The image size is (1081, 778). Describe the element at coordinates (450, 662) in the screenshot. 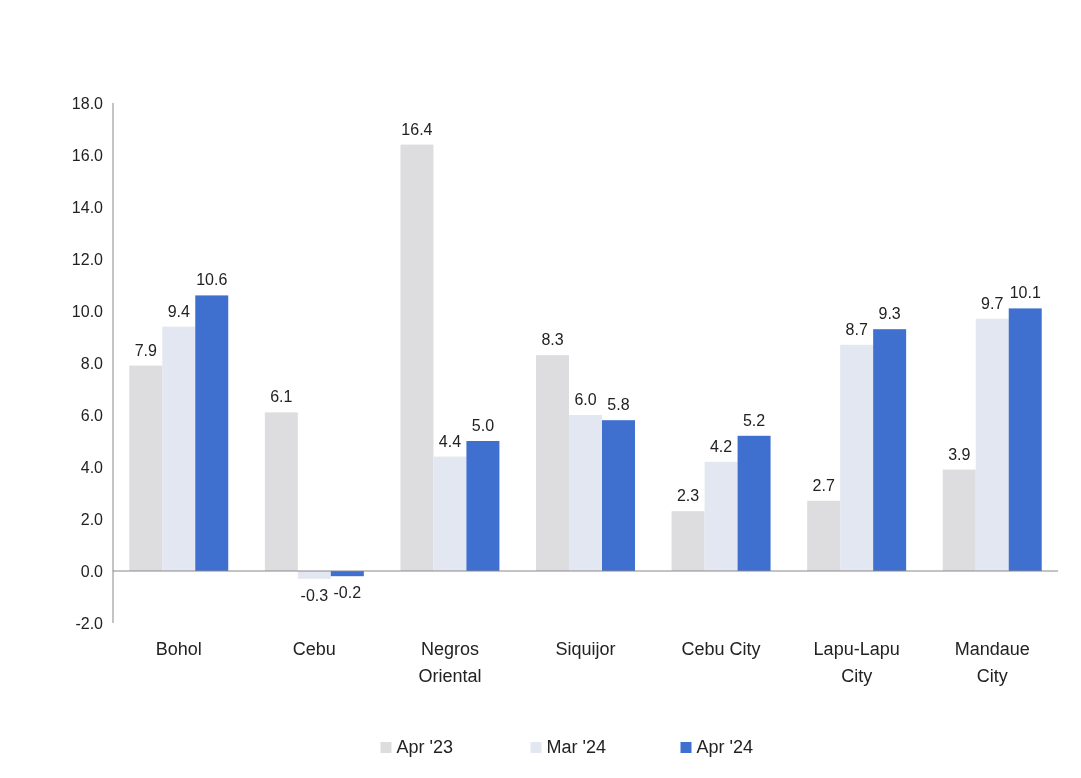

I see `x-tick-label: Negros Oriental` at that location.